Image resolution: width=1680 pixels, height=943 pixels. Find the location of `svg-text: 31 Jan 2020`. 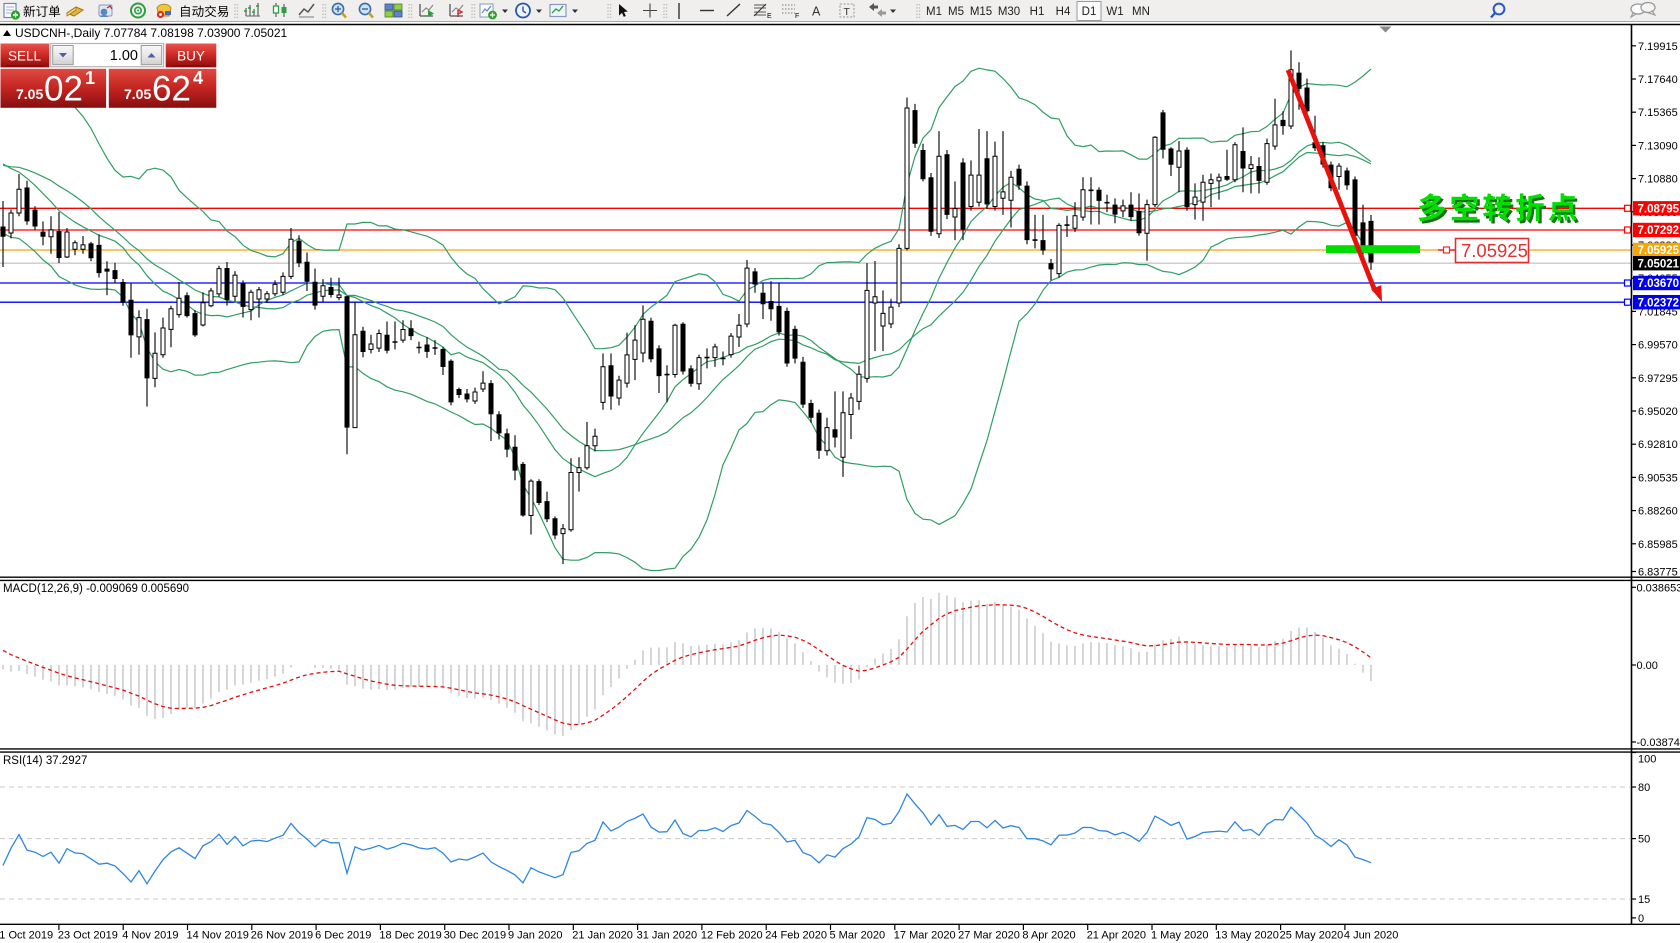

svg-text: 31 Jan 2020 is located at coordinates (667, 936).